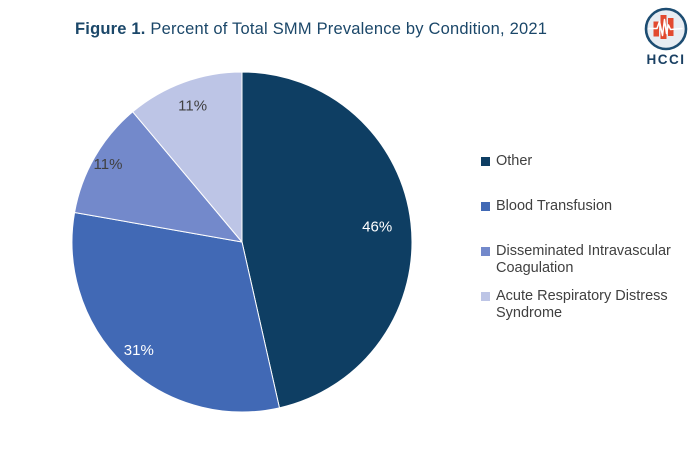  I want to click on legend-label: Blood Transfusion, so click(554, 206).